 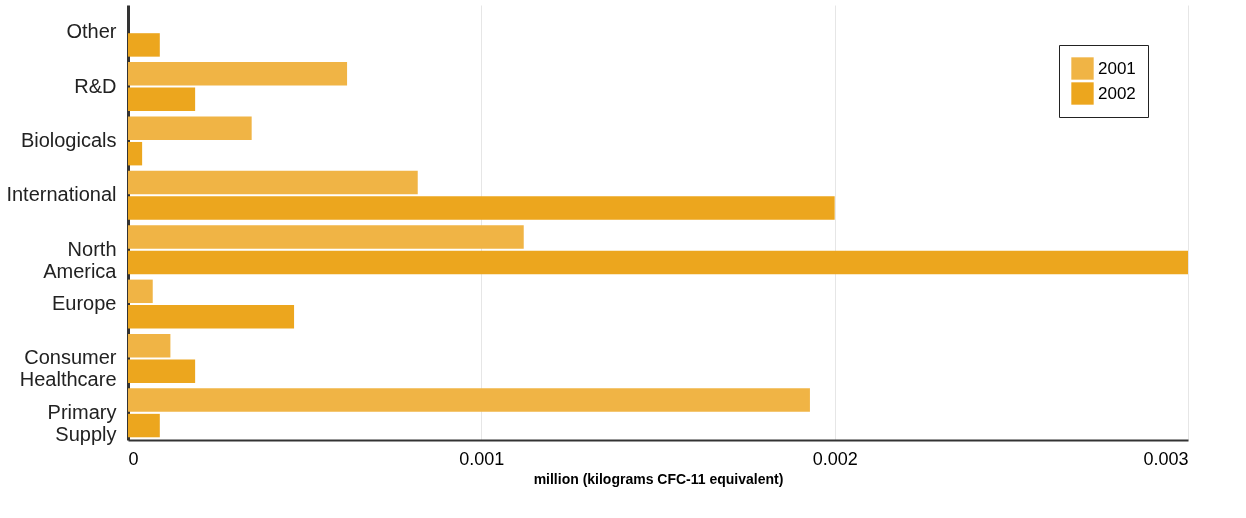 What do you see at coordinates (133, 458) in the screenshot?
I see `x-tick-label: 0` at bounding box center [133, 458].